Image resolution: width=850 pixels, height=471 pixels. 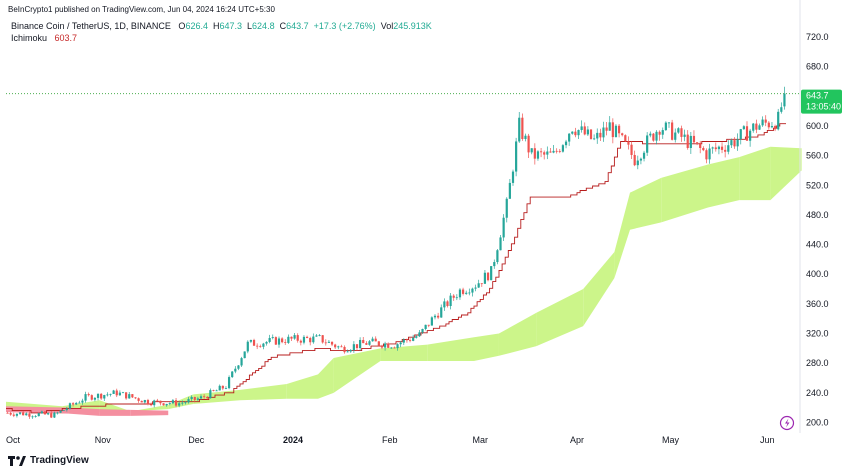 What do you see at coordinates (817, 363) in the screenshot?
I see `y-tick-label: 280.0` at bounding box center [817, 363].